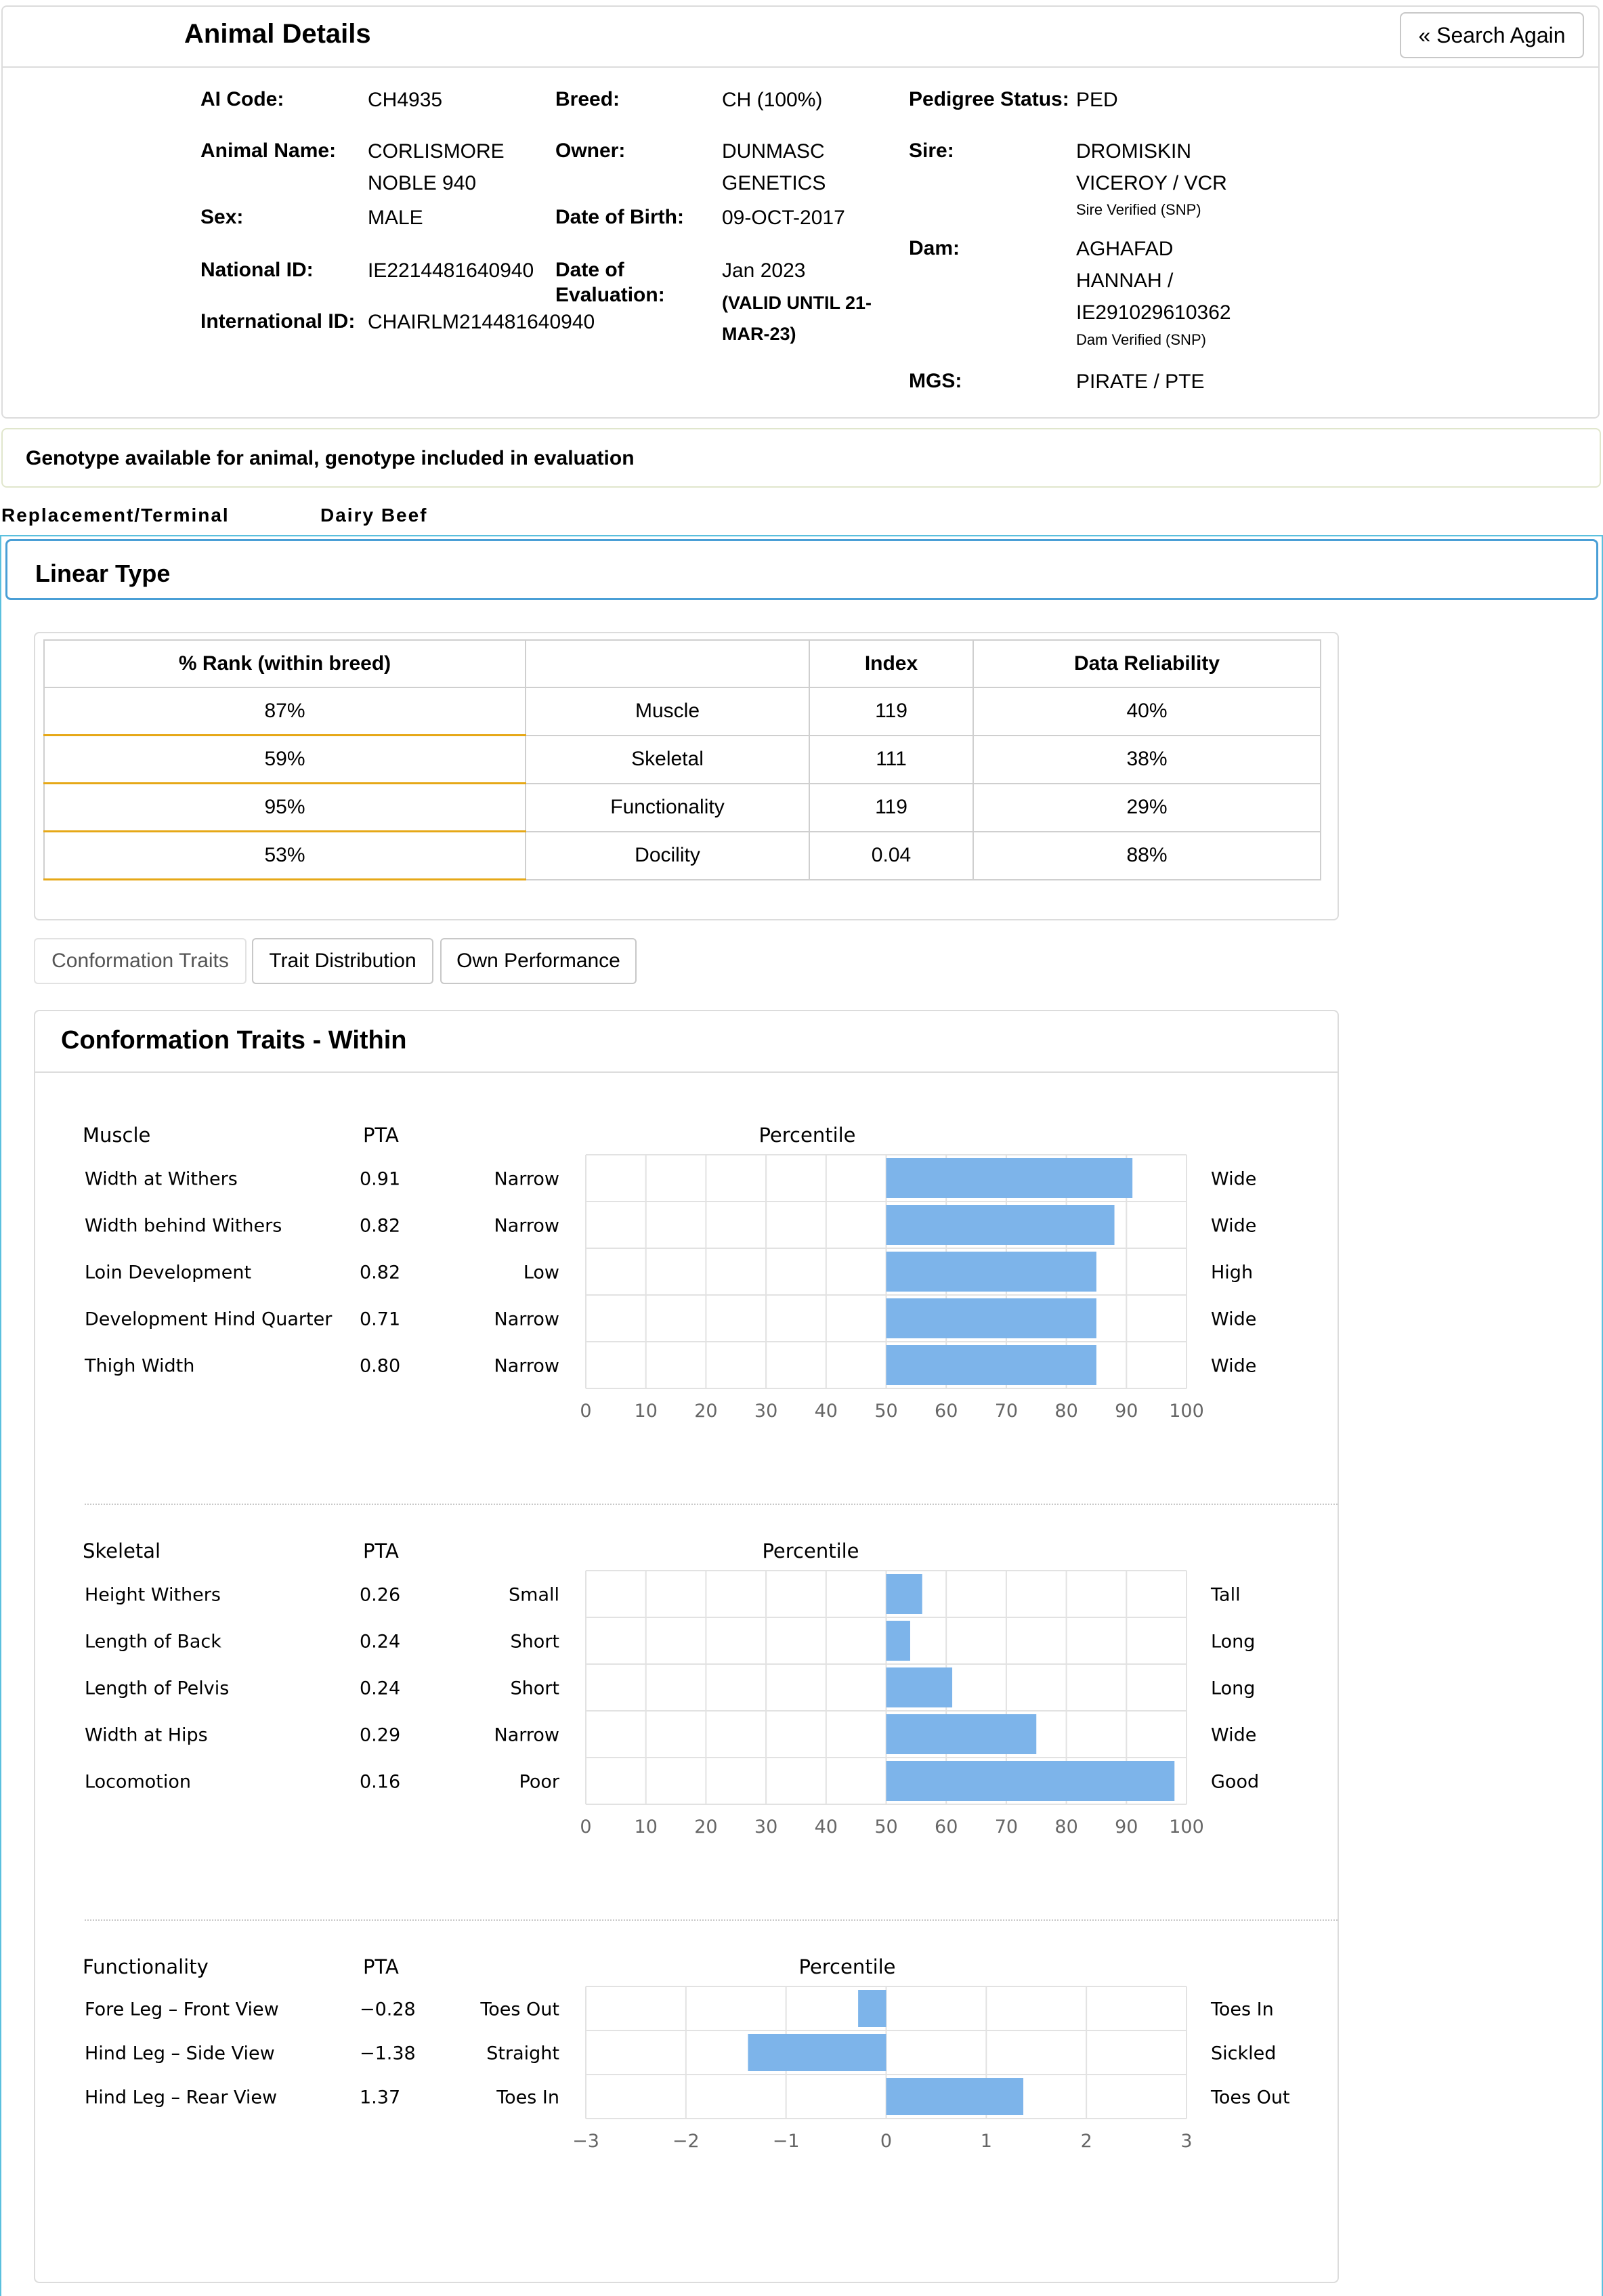  I want to click on animal-name-label: Animal Name:, so click(268, 151).